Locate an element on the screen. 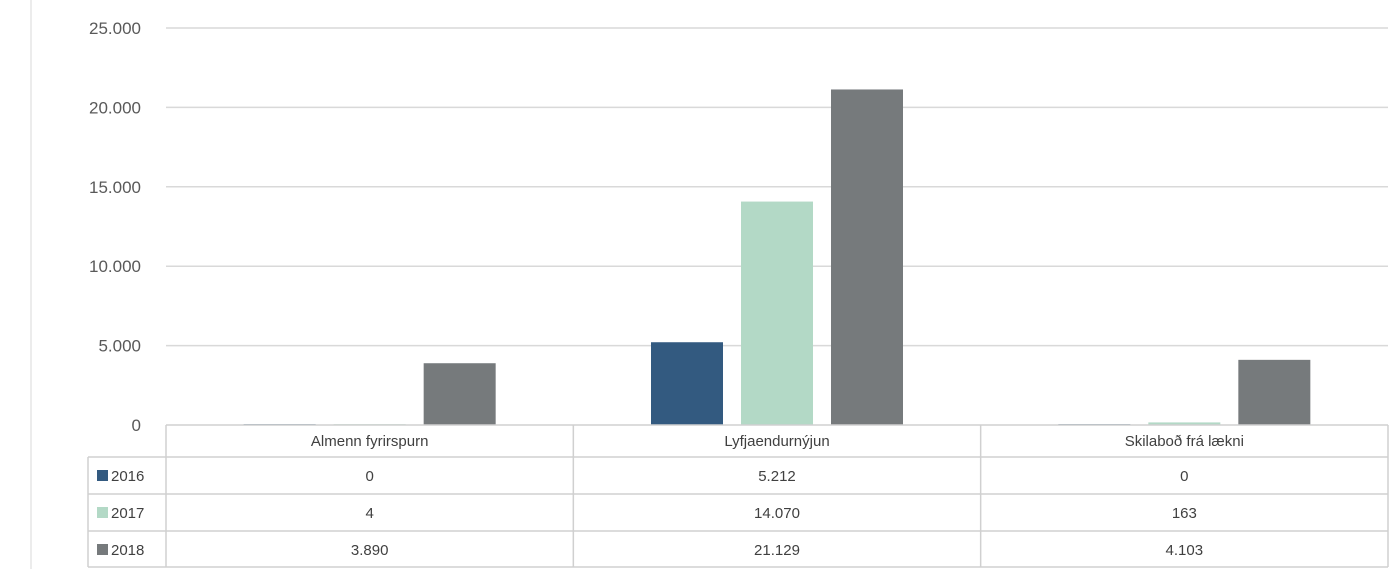 The image size is (1398, 569). y-tick-label: 10.000 is located at coordinates (115, 266).